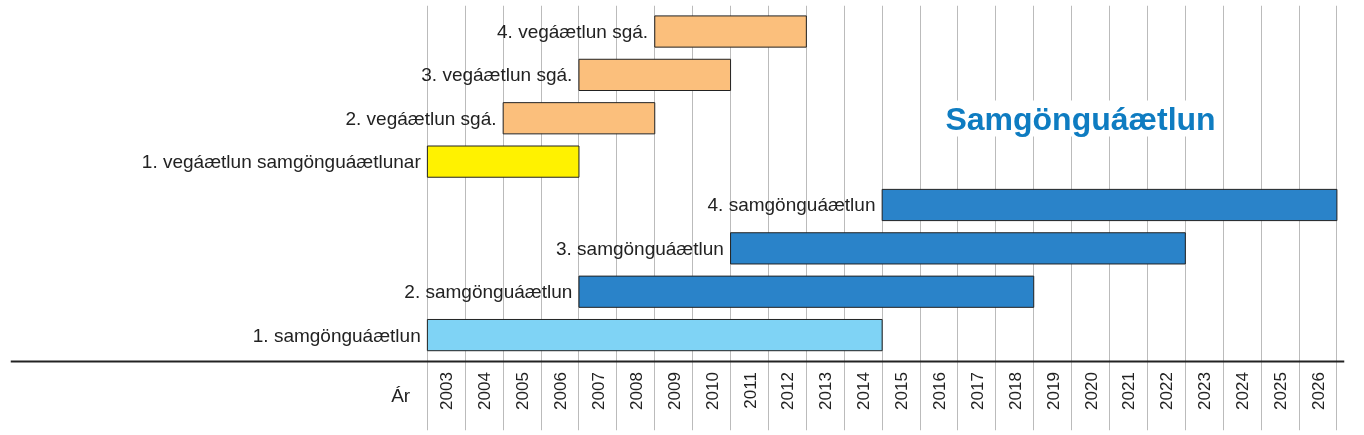 This screenshot has height=435, width=1364. I want to click on x-tick-label: 2004, so click(485, 391).